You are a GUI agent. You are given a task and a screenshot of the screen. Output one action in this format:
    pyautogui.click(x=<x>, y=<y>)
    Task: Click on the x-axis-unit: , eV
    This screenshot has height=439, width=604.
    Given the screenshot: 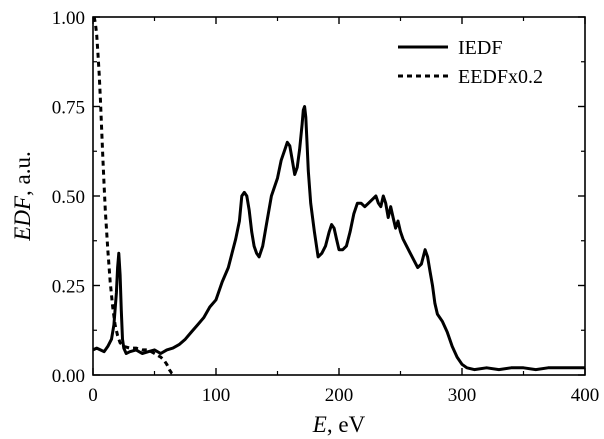 What is the action you would take?
    pyautogui.click(x=346, y=424)
    